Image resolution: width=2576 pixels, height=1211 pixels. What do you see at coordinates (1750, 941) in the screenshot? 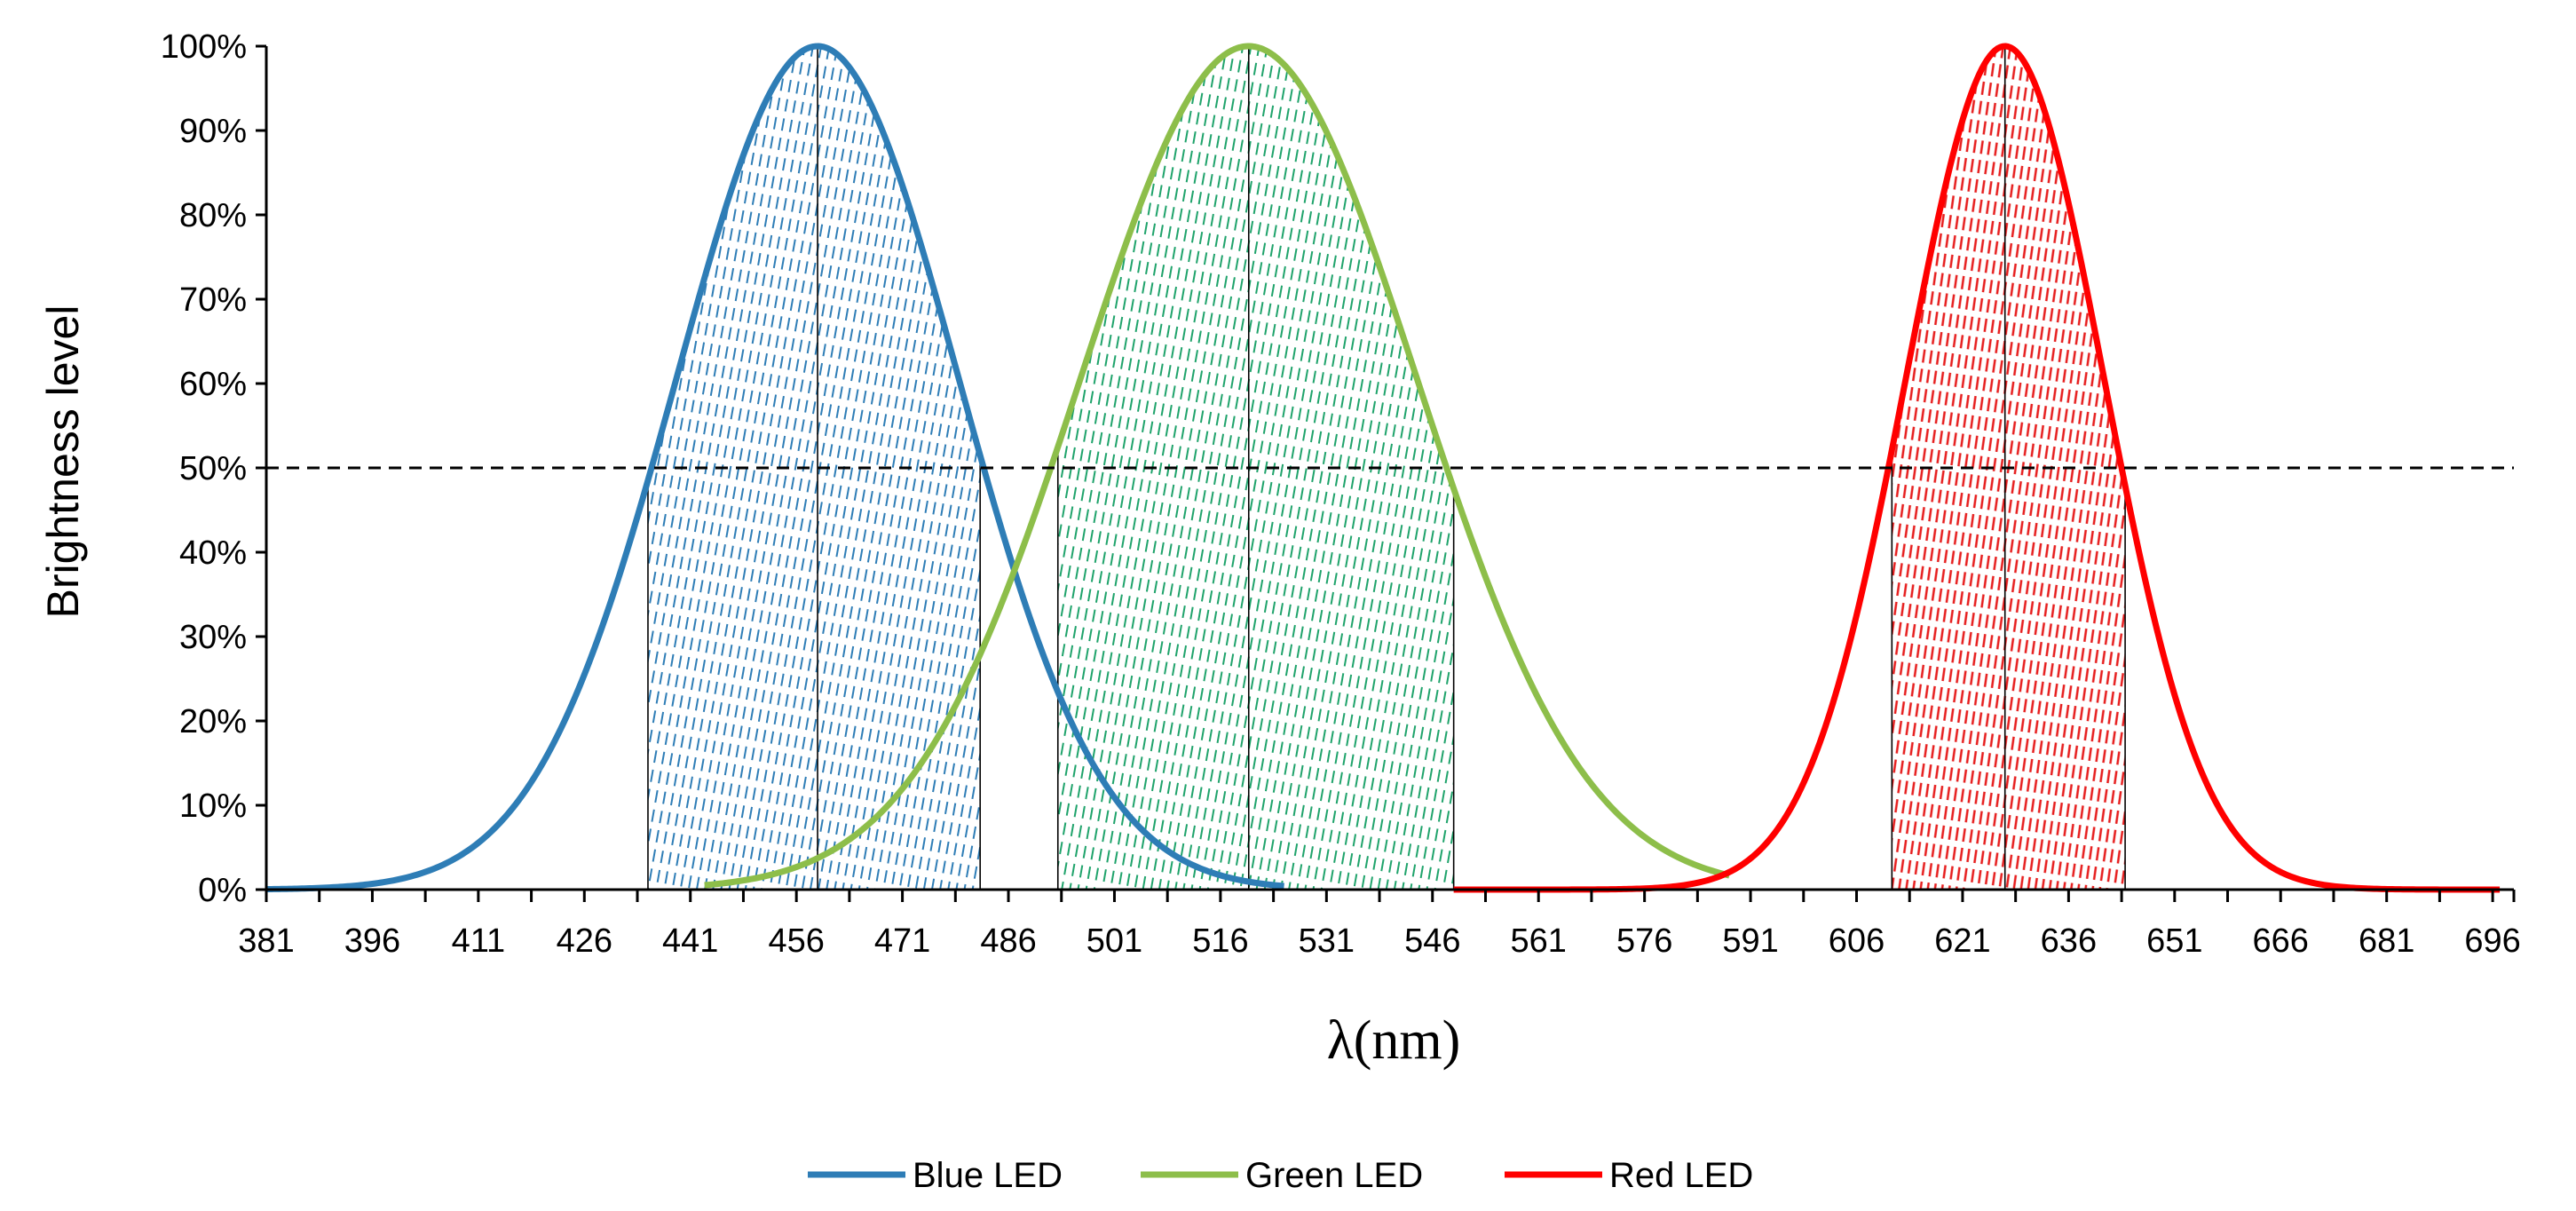
I see `x-tick-label: 591` at bounding box center [1750, 941].